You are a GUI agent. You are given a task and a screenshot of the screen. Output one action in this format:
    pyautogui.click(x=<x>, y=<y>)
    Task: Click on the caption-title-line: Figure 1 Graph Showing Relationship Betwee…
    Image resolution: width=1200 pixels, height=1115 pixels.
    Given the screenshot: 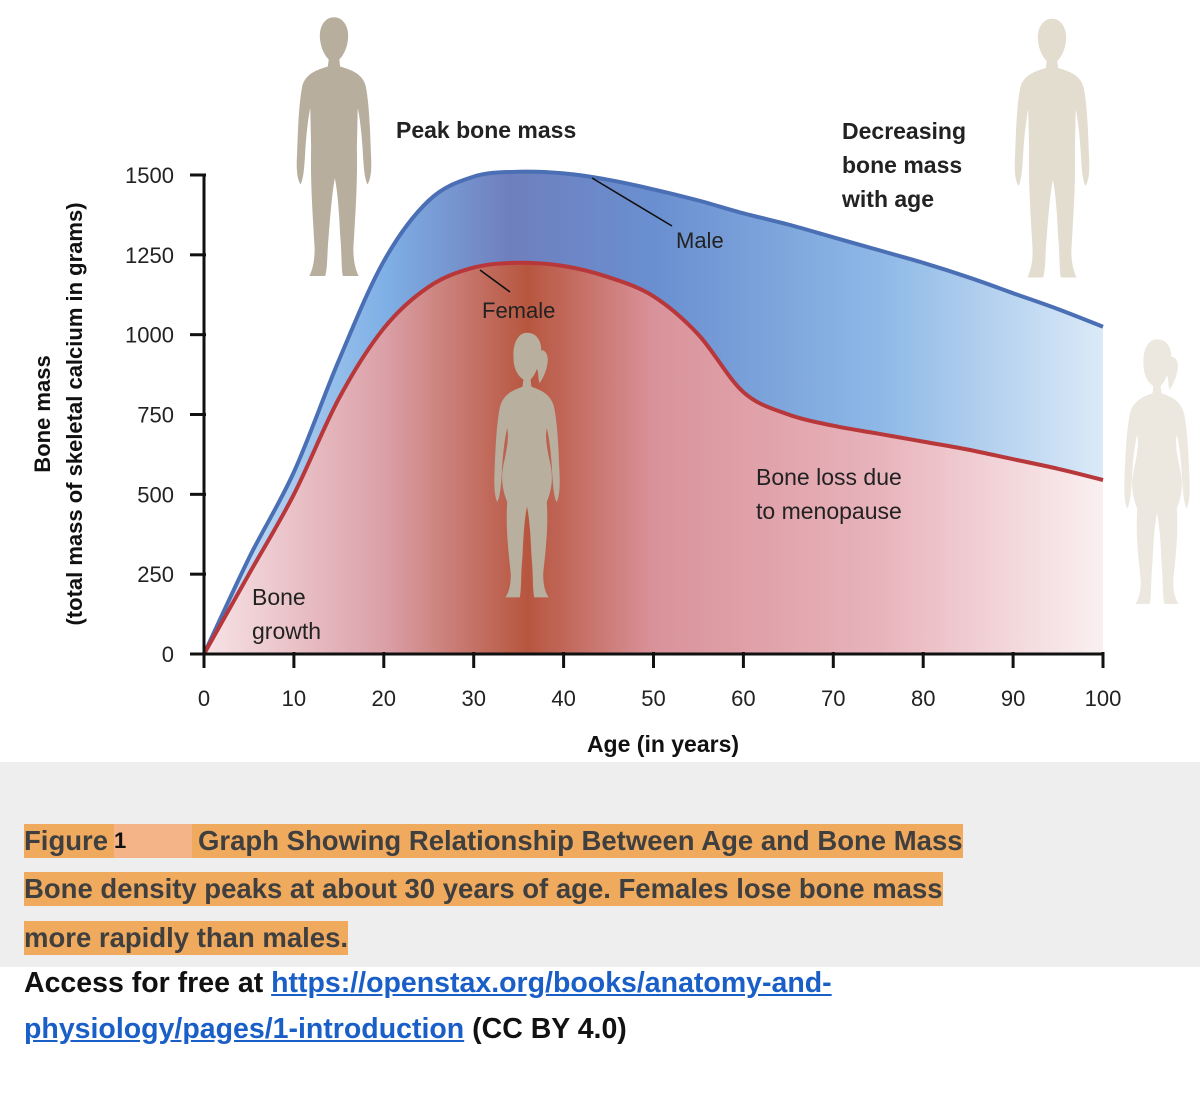 What is the action you would take?
    pyautogui.click(x=493, y=841)
    